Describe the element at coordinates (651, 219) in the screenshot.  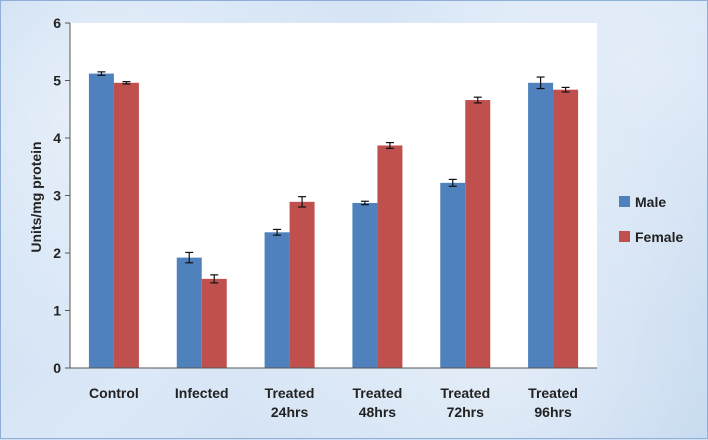
I see `legend: Male Female` at that location.